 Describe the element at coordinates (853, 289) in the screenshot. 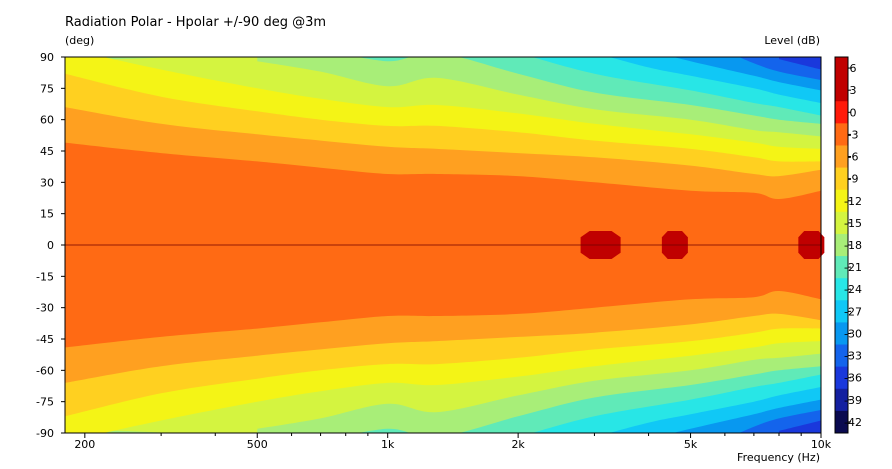

I see `colorbar-label-10: -24` at that location.